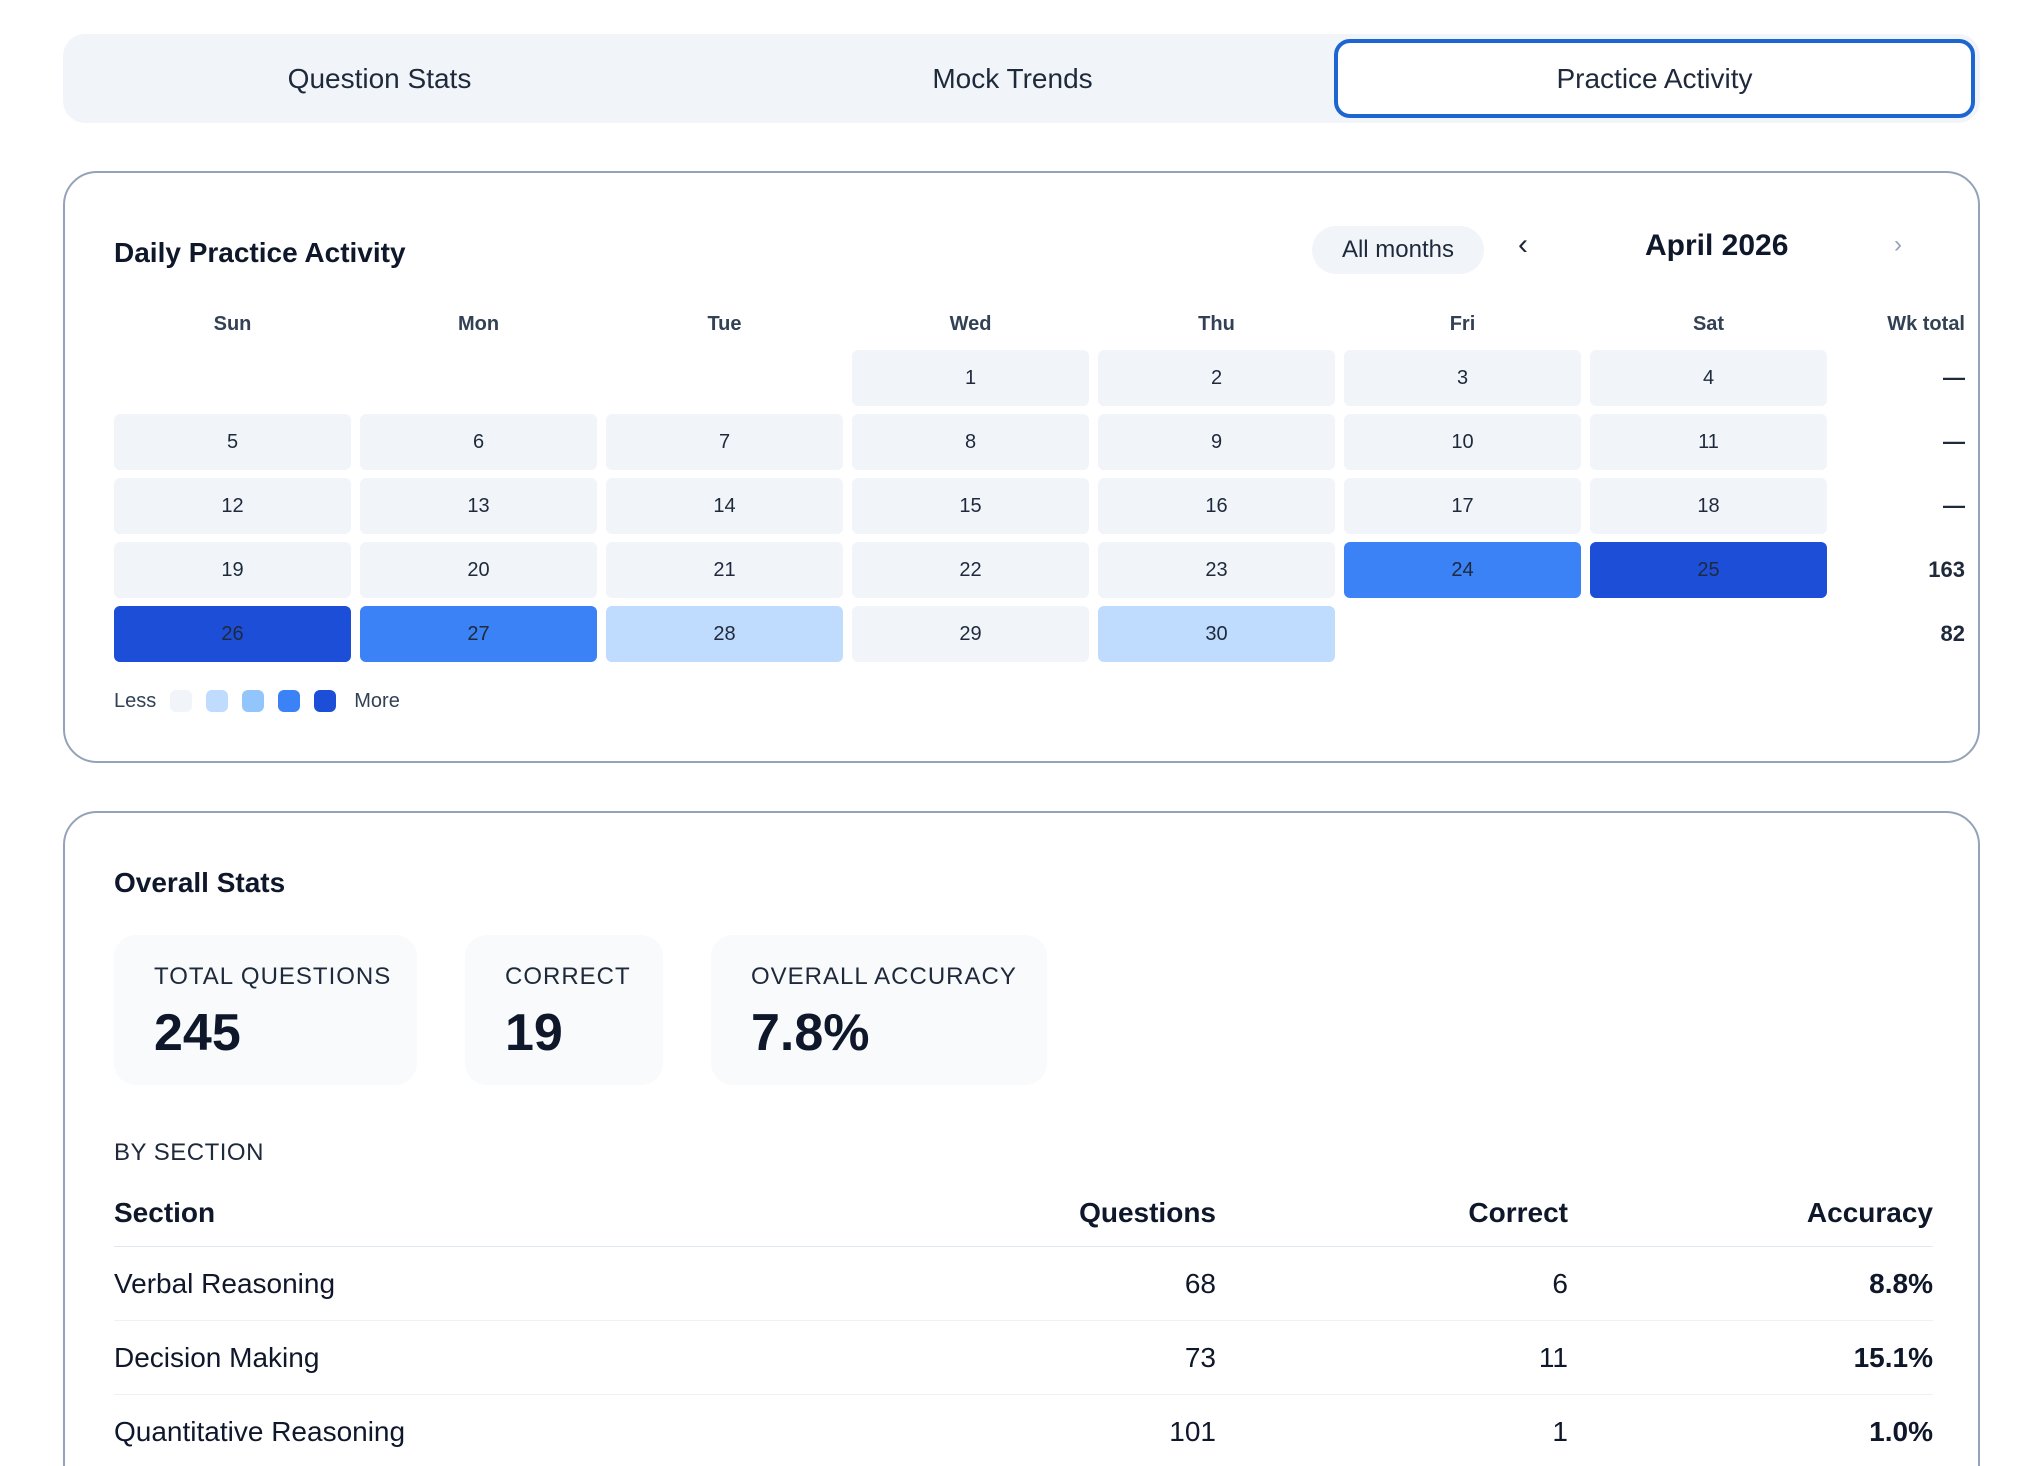 This screenshot has width=2038, height=1466. Describe the element at coordinates (232, 442) in the screenshot. I see `calendar-day: 5` at that location.